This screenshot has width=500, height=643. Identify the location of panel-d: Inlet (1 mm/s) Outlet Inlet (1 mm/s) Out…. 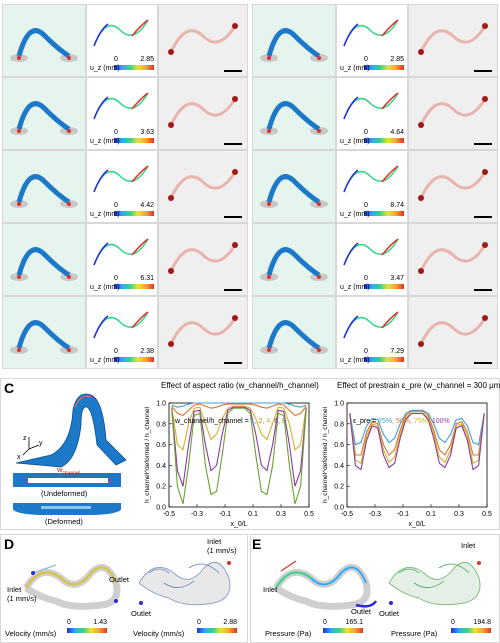
(124, 588).